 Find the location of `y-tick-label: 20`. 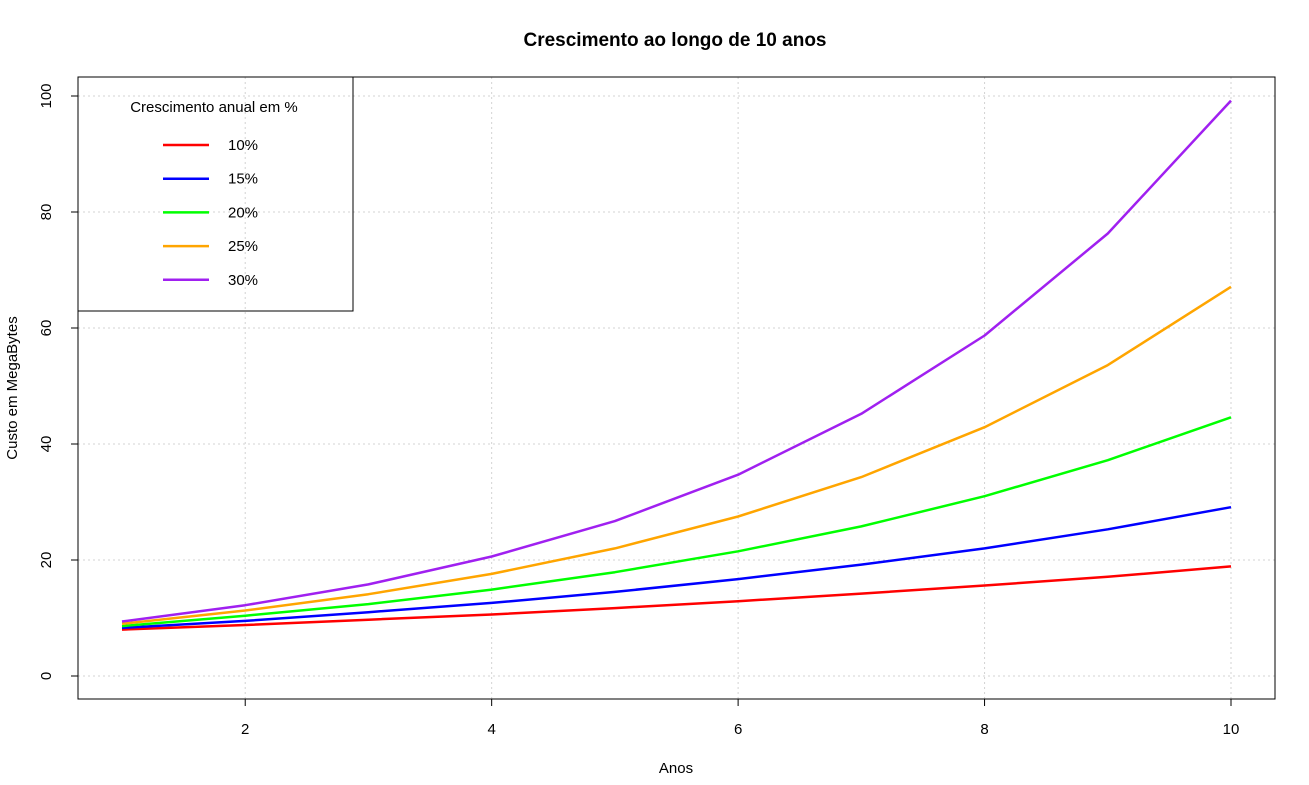

y-tick-label: 20 is located at coordinates (46, 560).